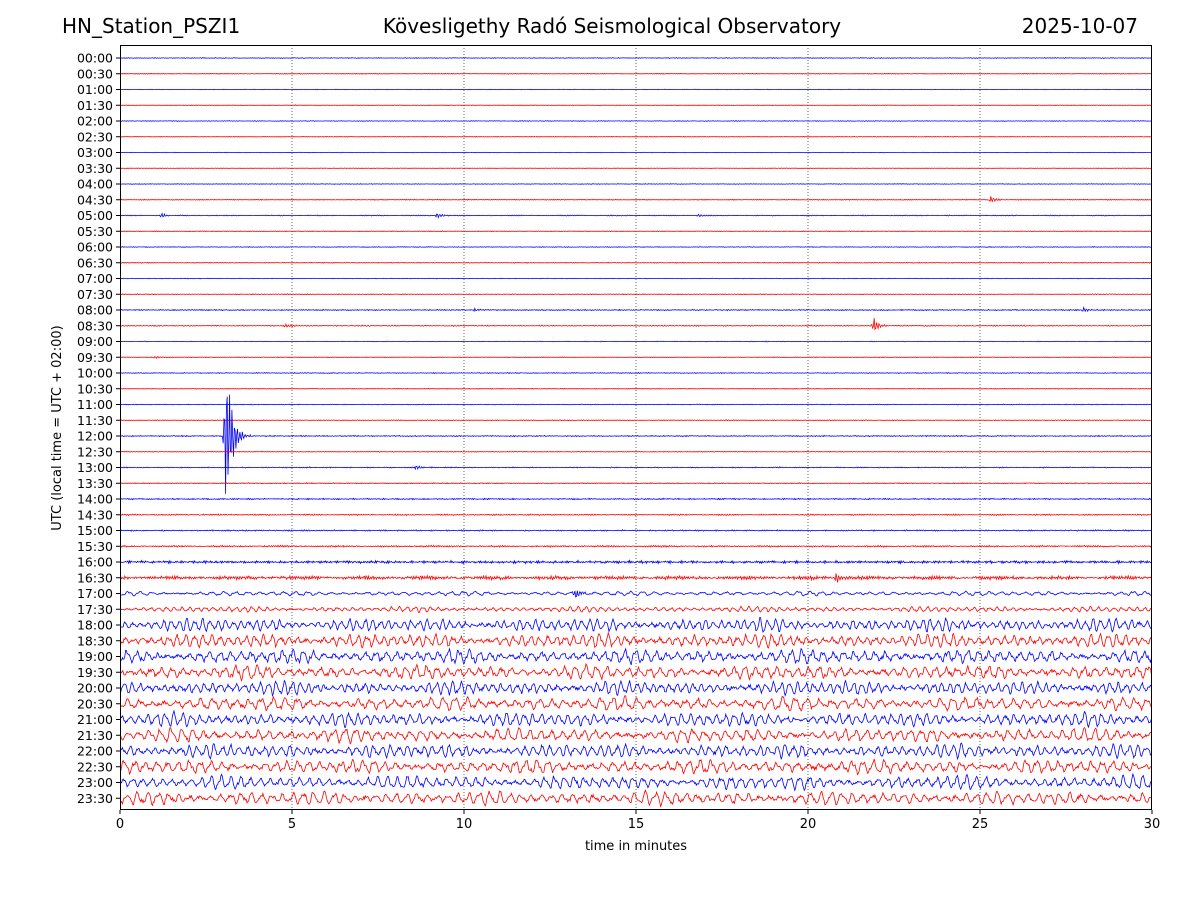 The height and width of the screenshot is (900, 1200). Describe the element at coordinates (95, 58) in the screenshot. I see `row-label: 00:00` at that location.